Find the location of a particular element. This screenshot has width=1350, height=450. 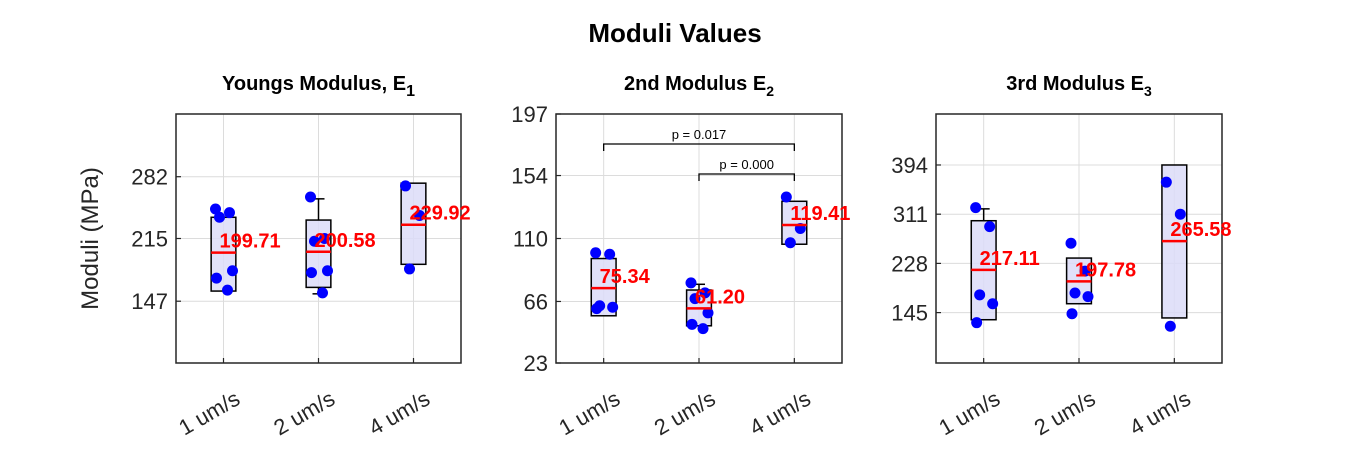

y-tick-label: 66 is located at coordinates (536, 301).